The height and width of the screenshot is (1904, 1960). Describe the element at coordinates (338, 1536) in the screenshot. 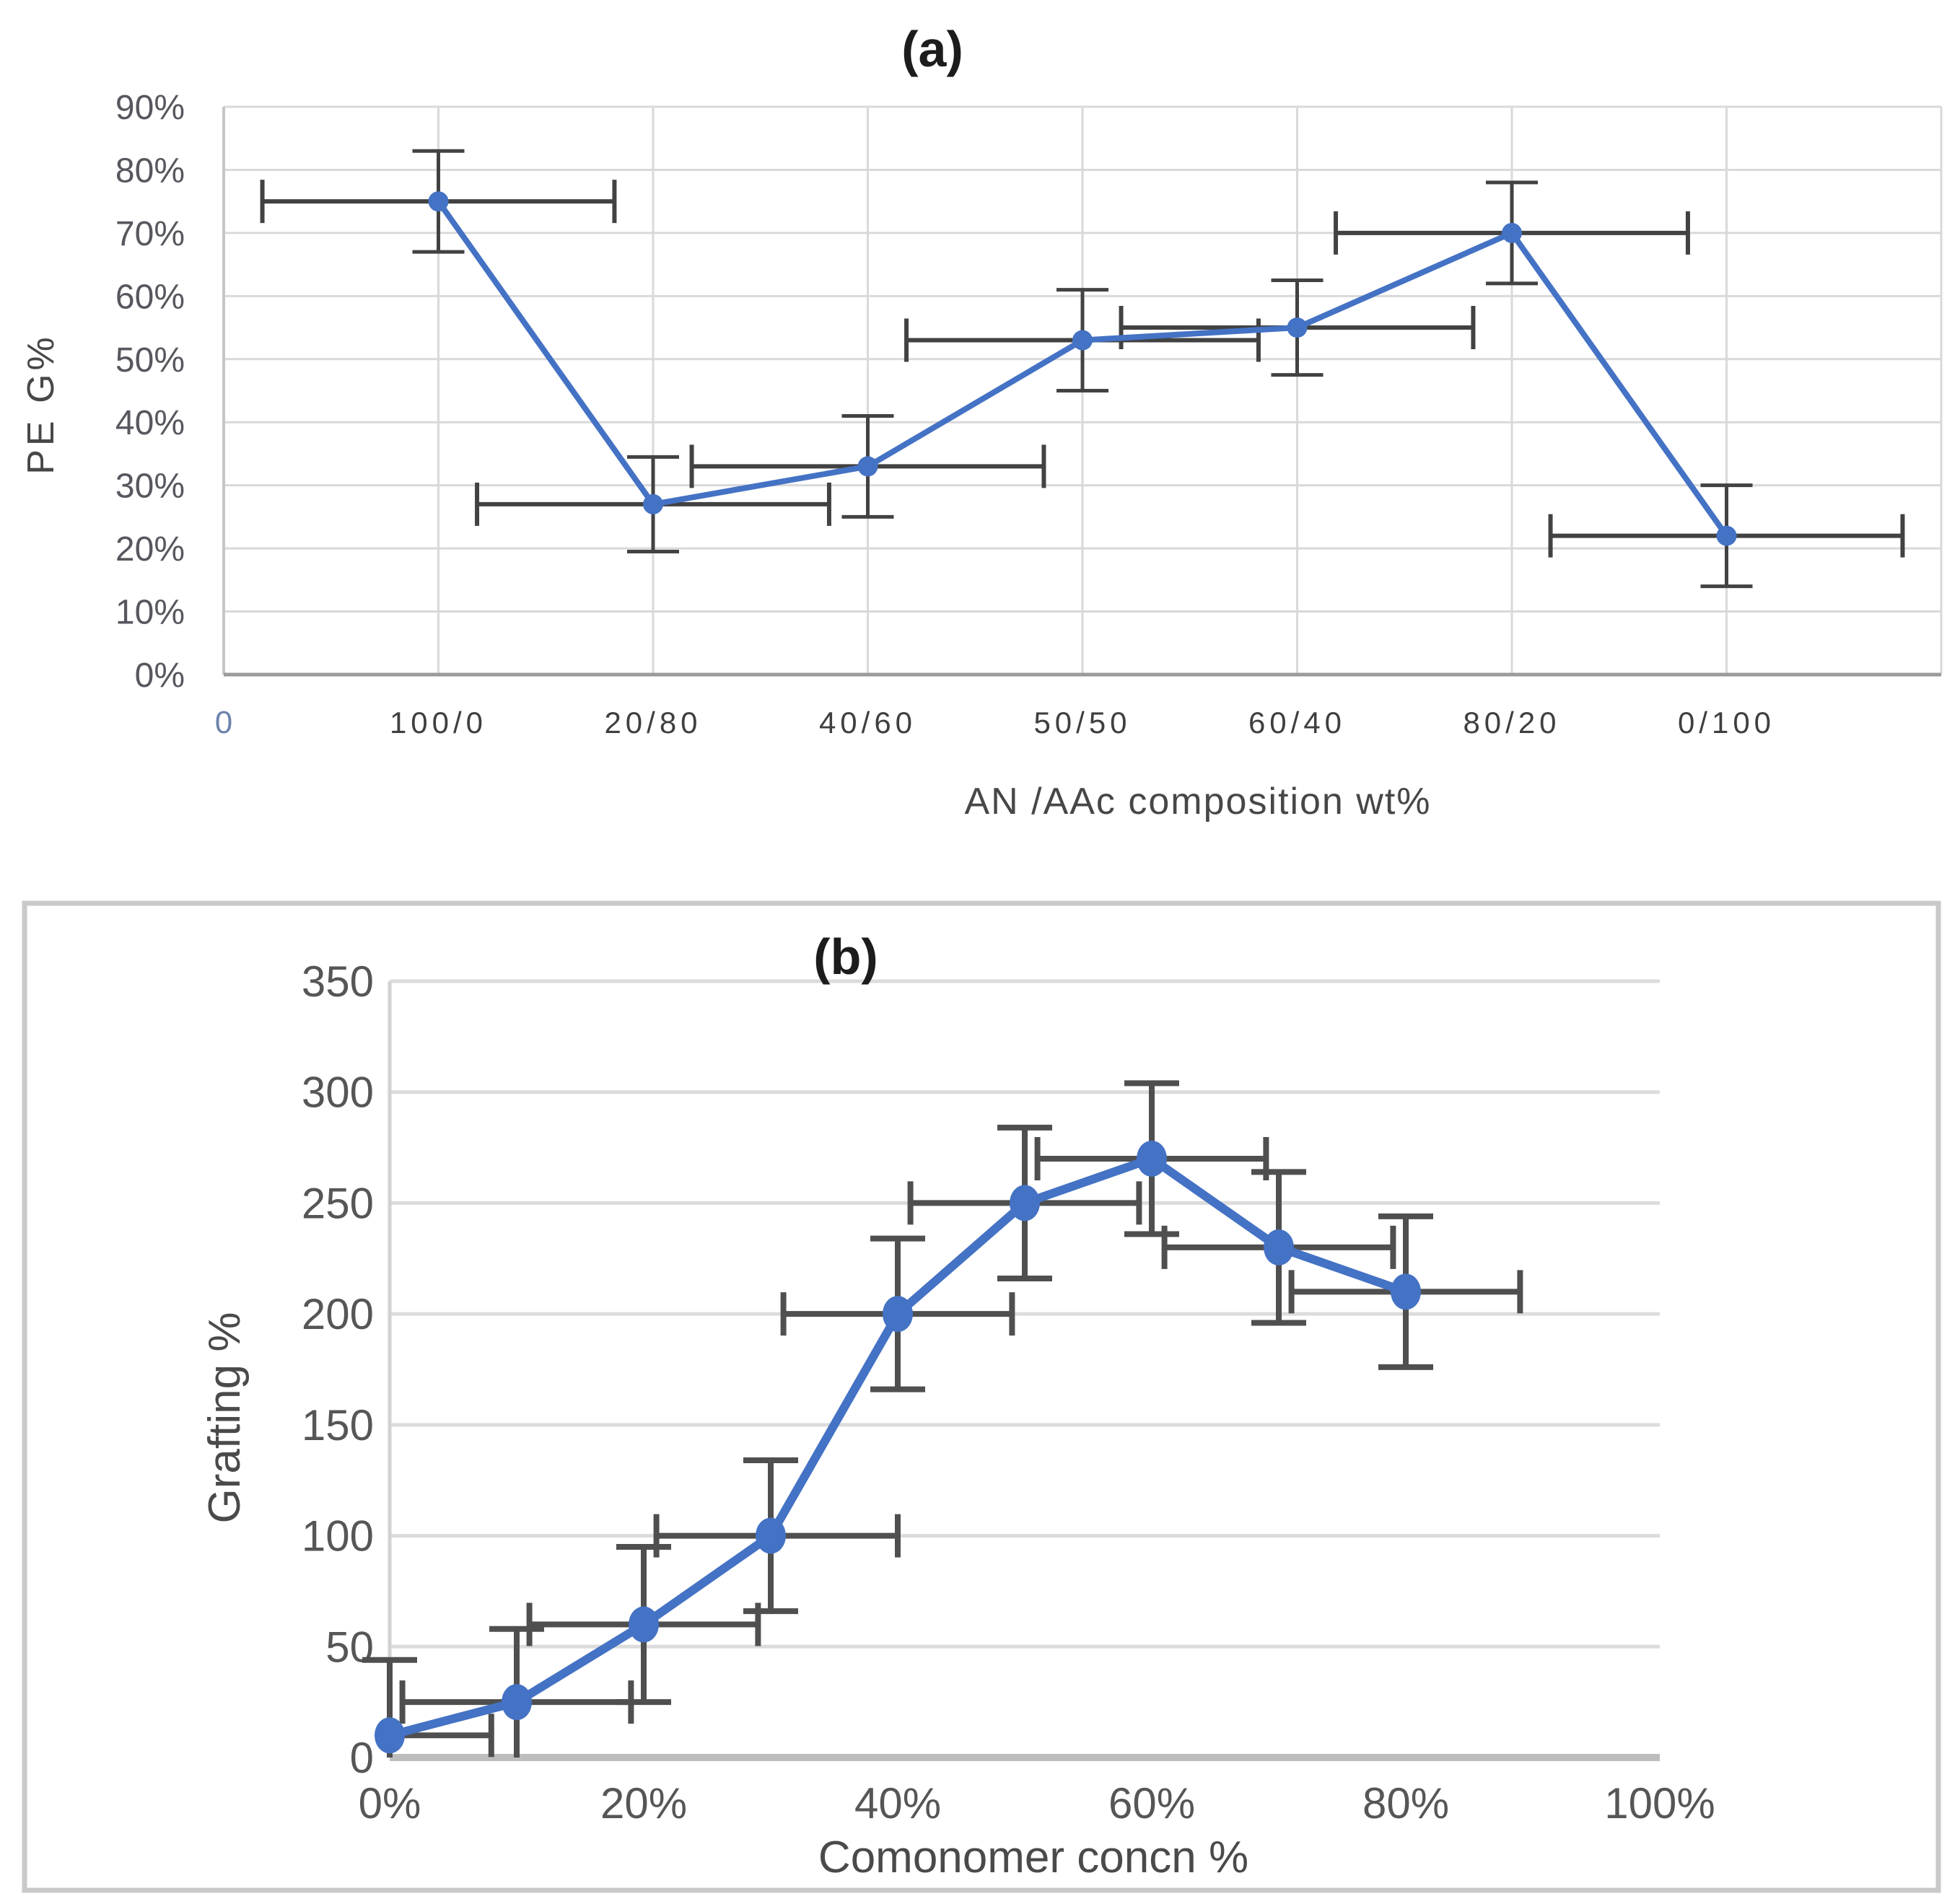

I see `y-tick-label: 100` at that location.